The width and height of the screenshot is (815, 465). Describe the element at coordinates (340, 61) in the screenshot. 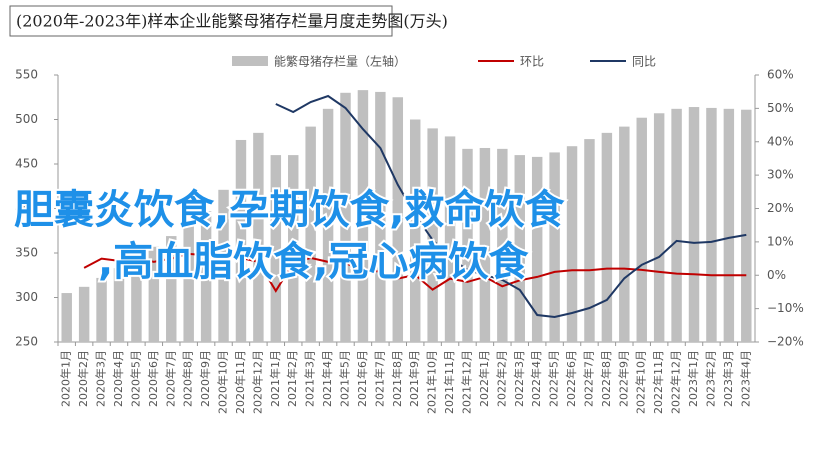

I see `legend-label: 能繁母猪存栏量（左轴）` at that location.